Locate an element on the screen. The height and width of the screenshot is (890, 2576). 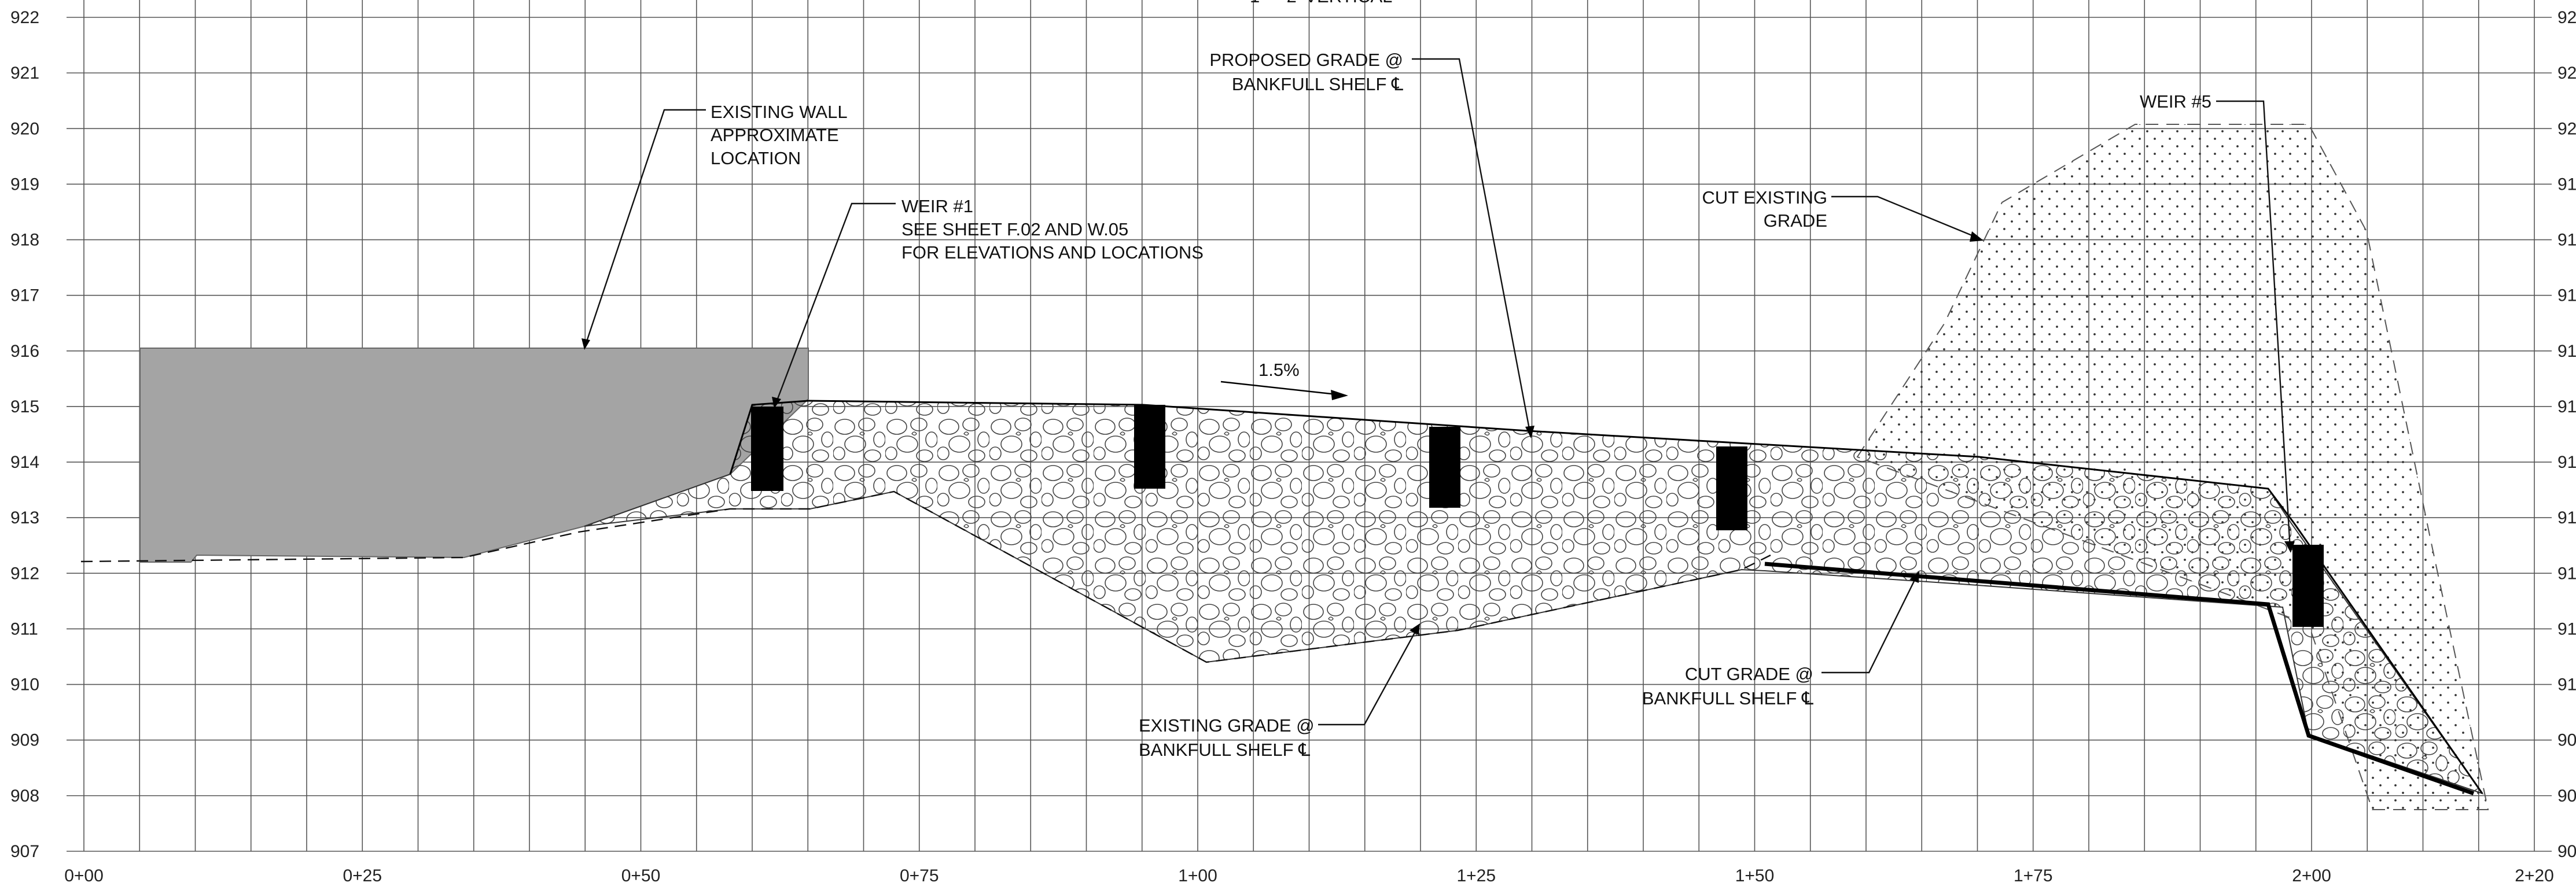
station-label: 1+50 is located at coordinates (1755, 875).